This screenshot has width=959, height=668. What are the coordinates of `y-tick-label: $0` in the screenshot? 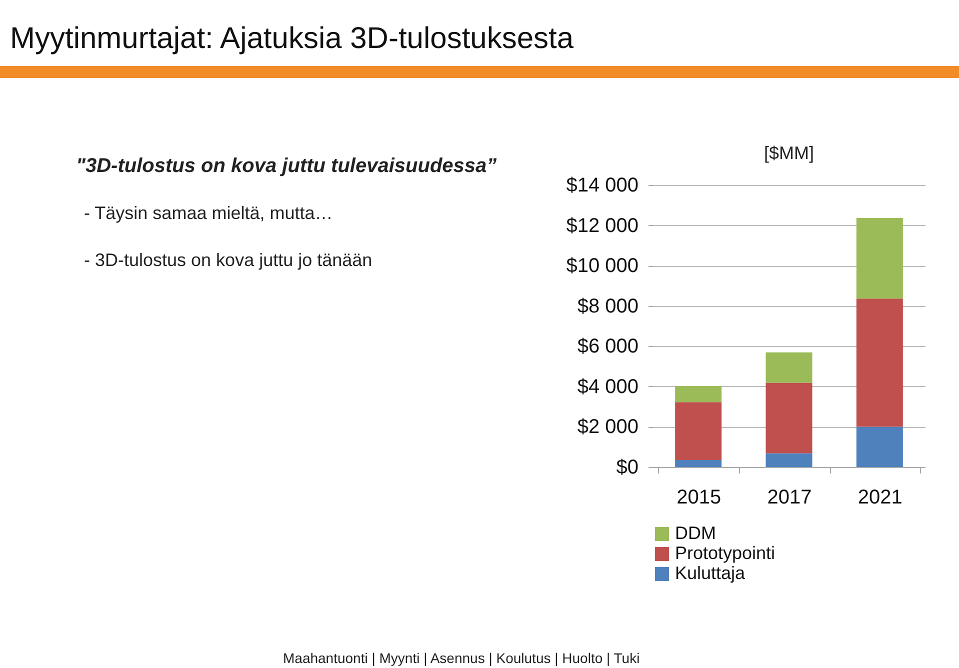 It's located at (627, 467).